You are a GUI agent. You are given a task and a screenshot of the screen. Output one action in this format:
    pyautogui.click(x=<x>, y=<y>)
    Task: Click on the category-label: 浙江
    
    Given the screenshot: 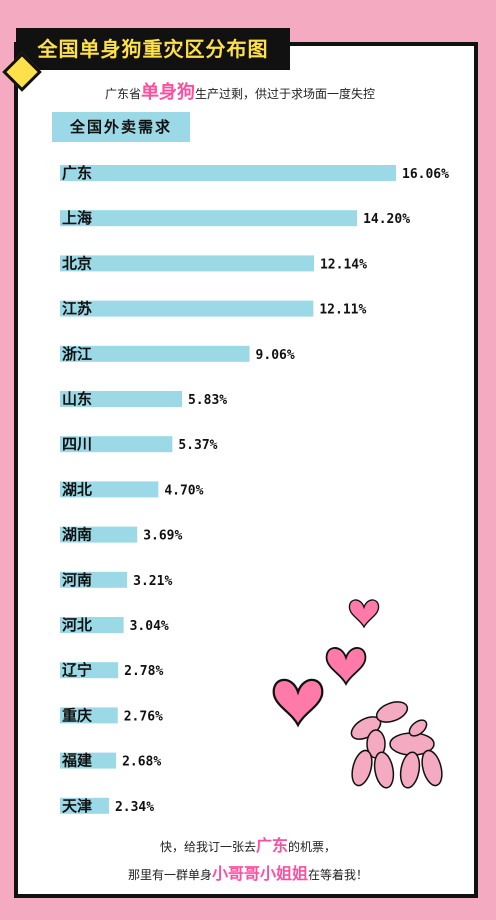 What is the action you would take?
    pyautogui.click(x=77, y=354)
    